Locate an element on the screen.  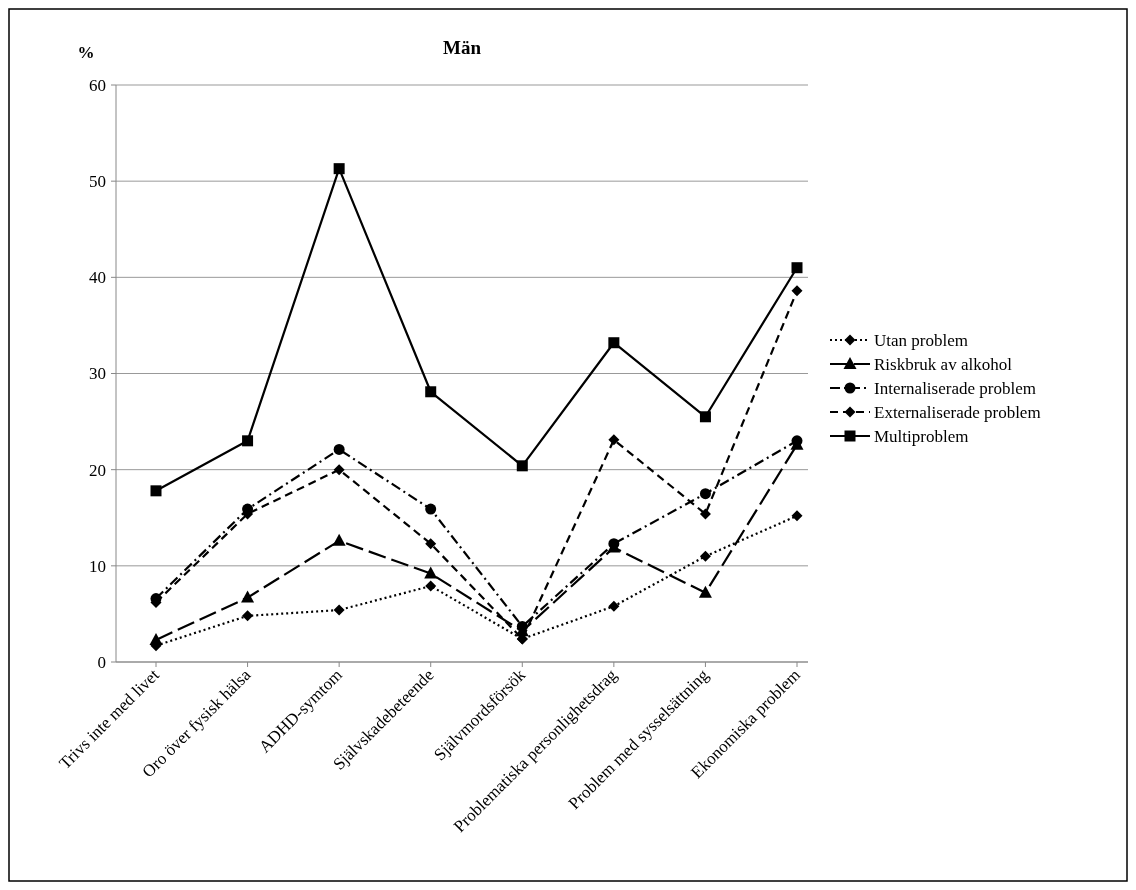
y-tick-label: 60 is located at coordinates (97, 85).